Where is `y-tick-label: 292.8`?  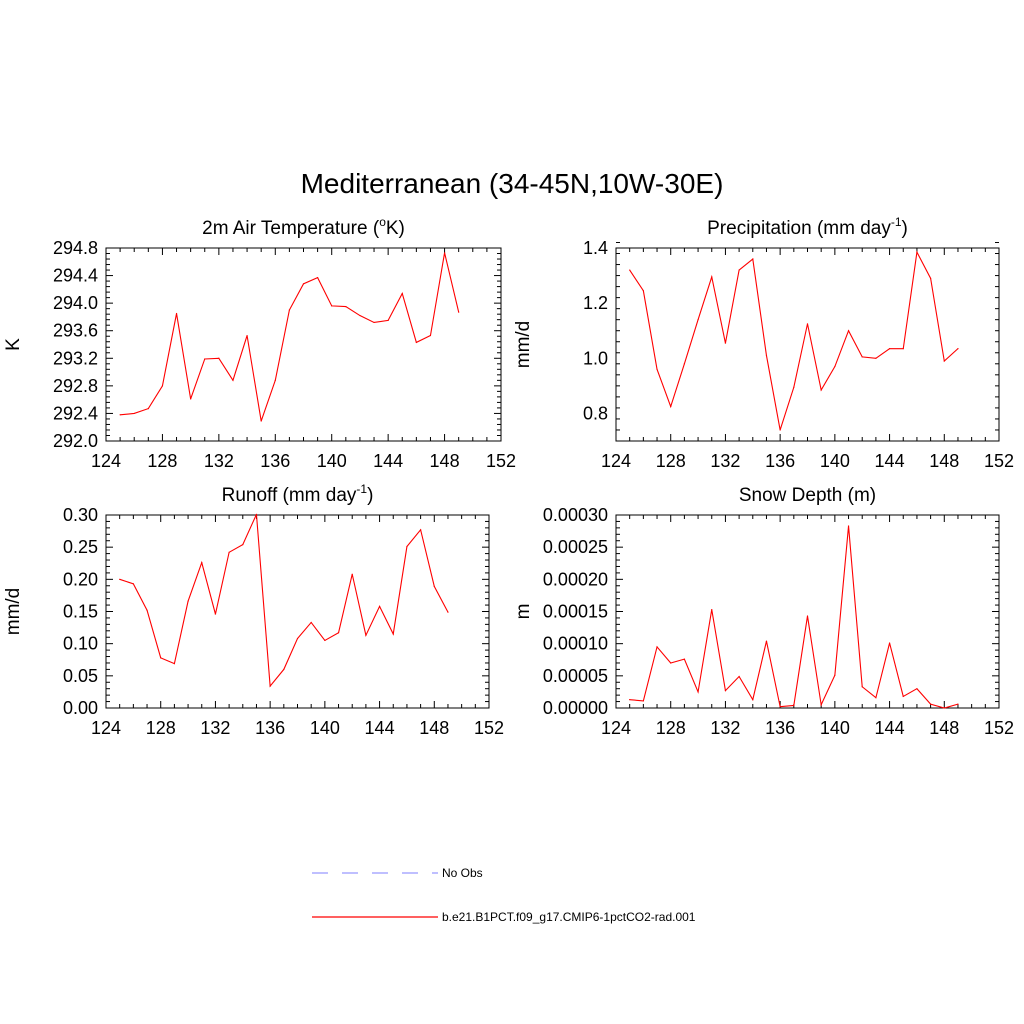
y-tick-label: 292.8 is located at coordinates (75, 386).